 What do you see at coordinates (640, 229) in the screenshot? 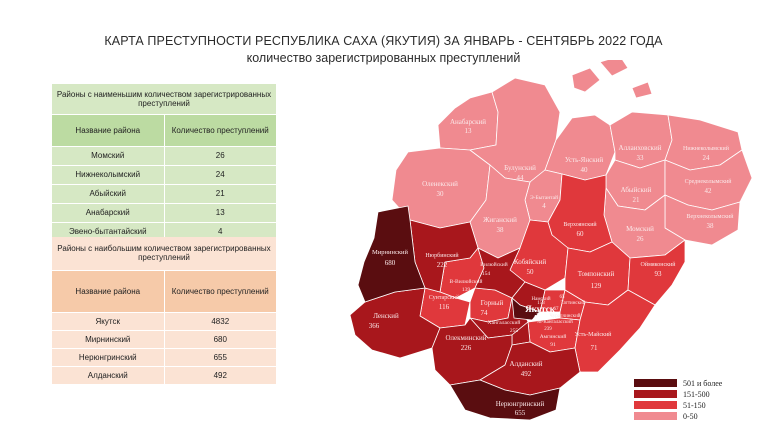
I see `label-moma: Момский` at bounding box center [640, 229].